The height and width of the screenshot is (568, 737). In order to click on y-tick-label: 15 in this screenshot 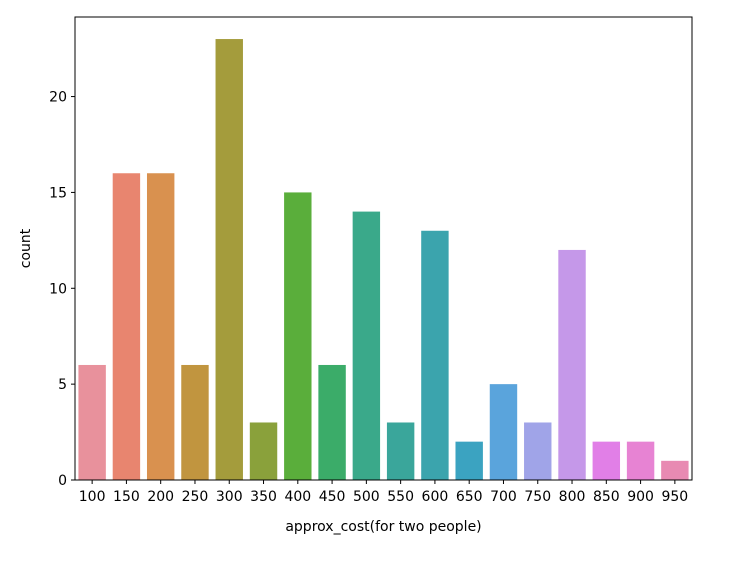, I will do `click(58, 193)`.